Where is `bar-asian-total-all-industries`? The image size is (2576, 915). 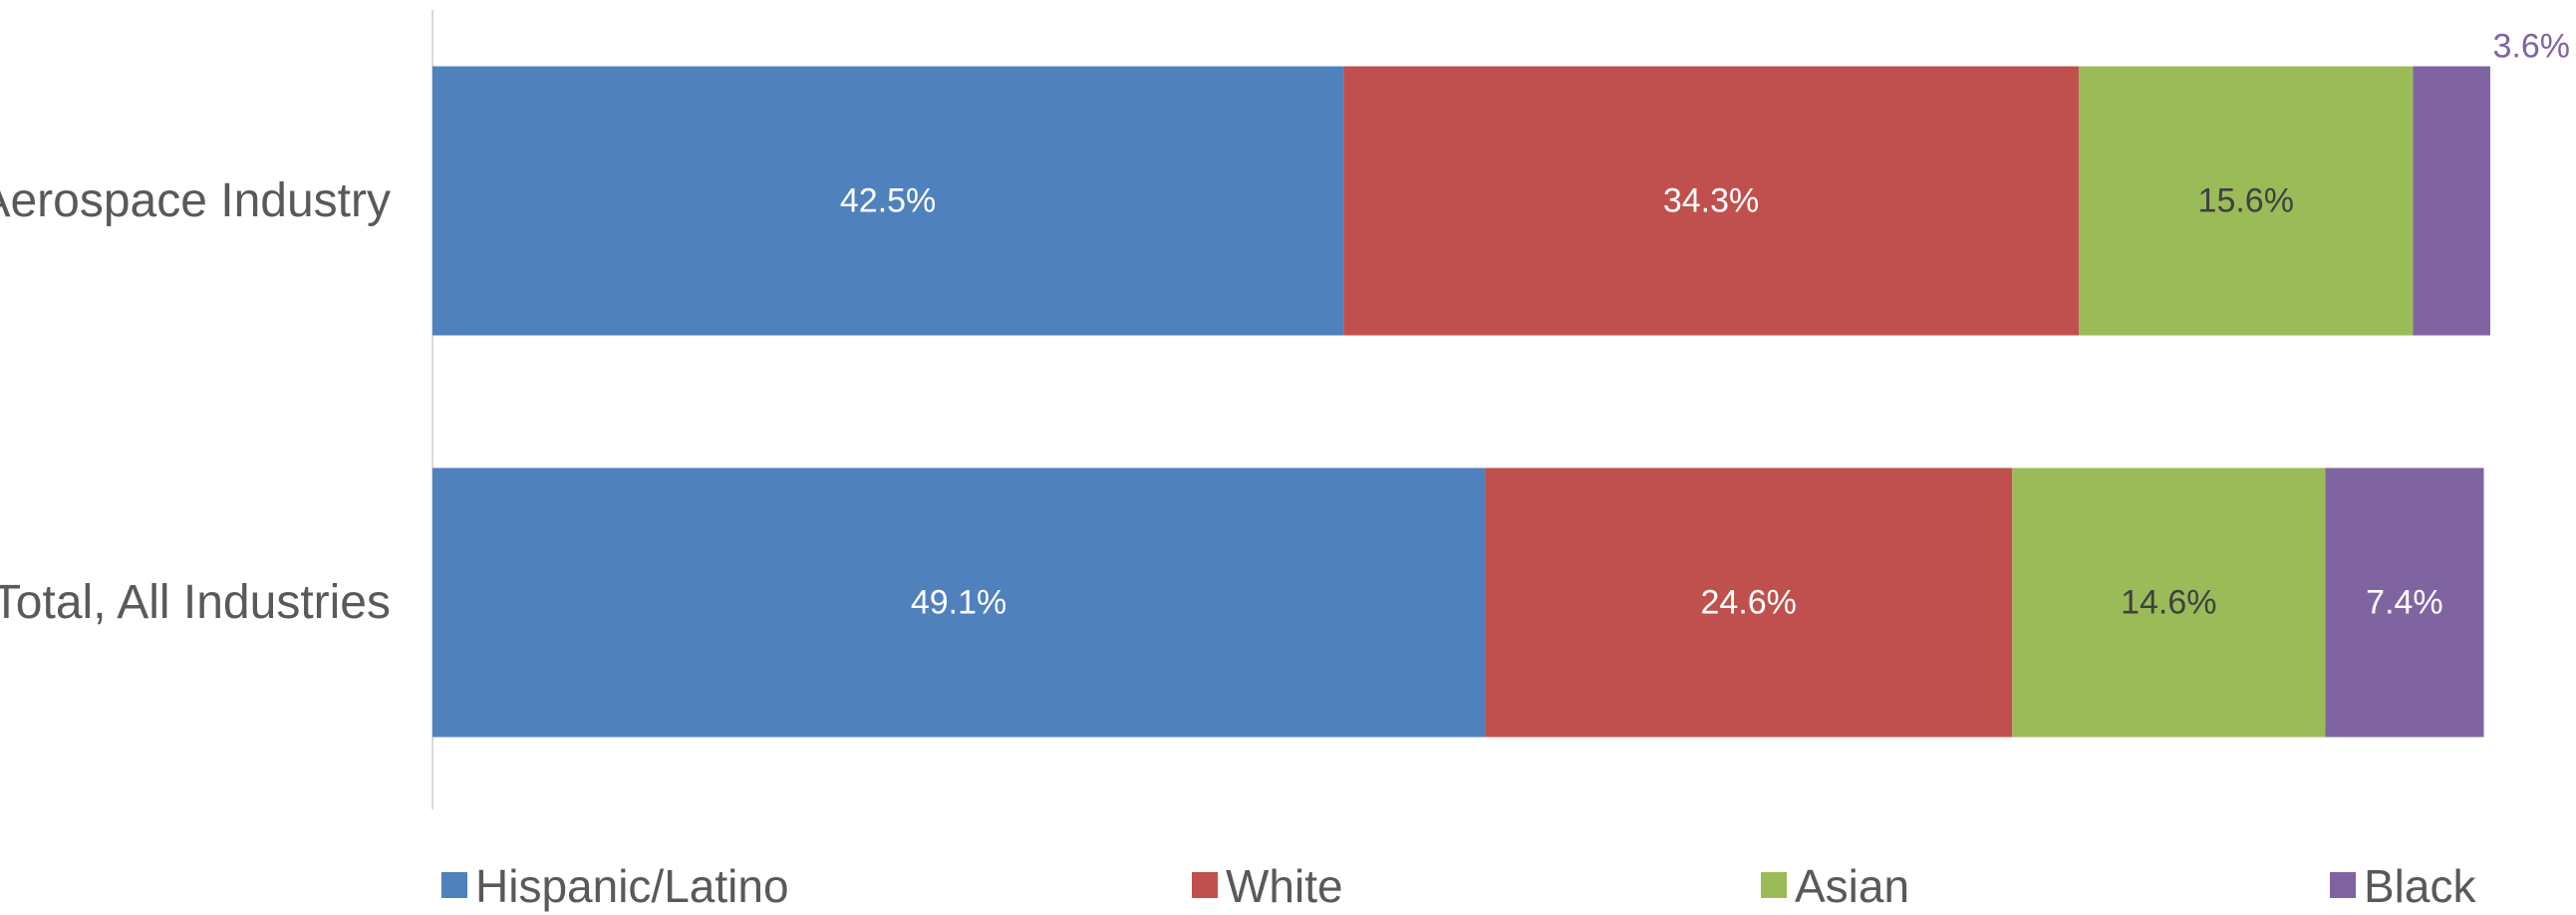 bar-asian-total-all-industries is located at coordinates (2169, 602).